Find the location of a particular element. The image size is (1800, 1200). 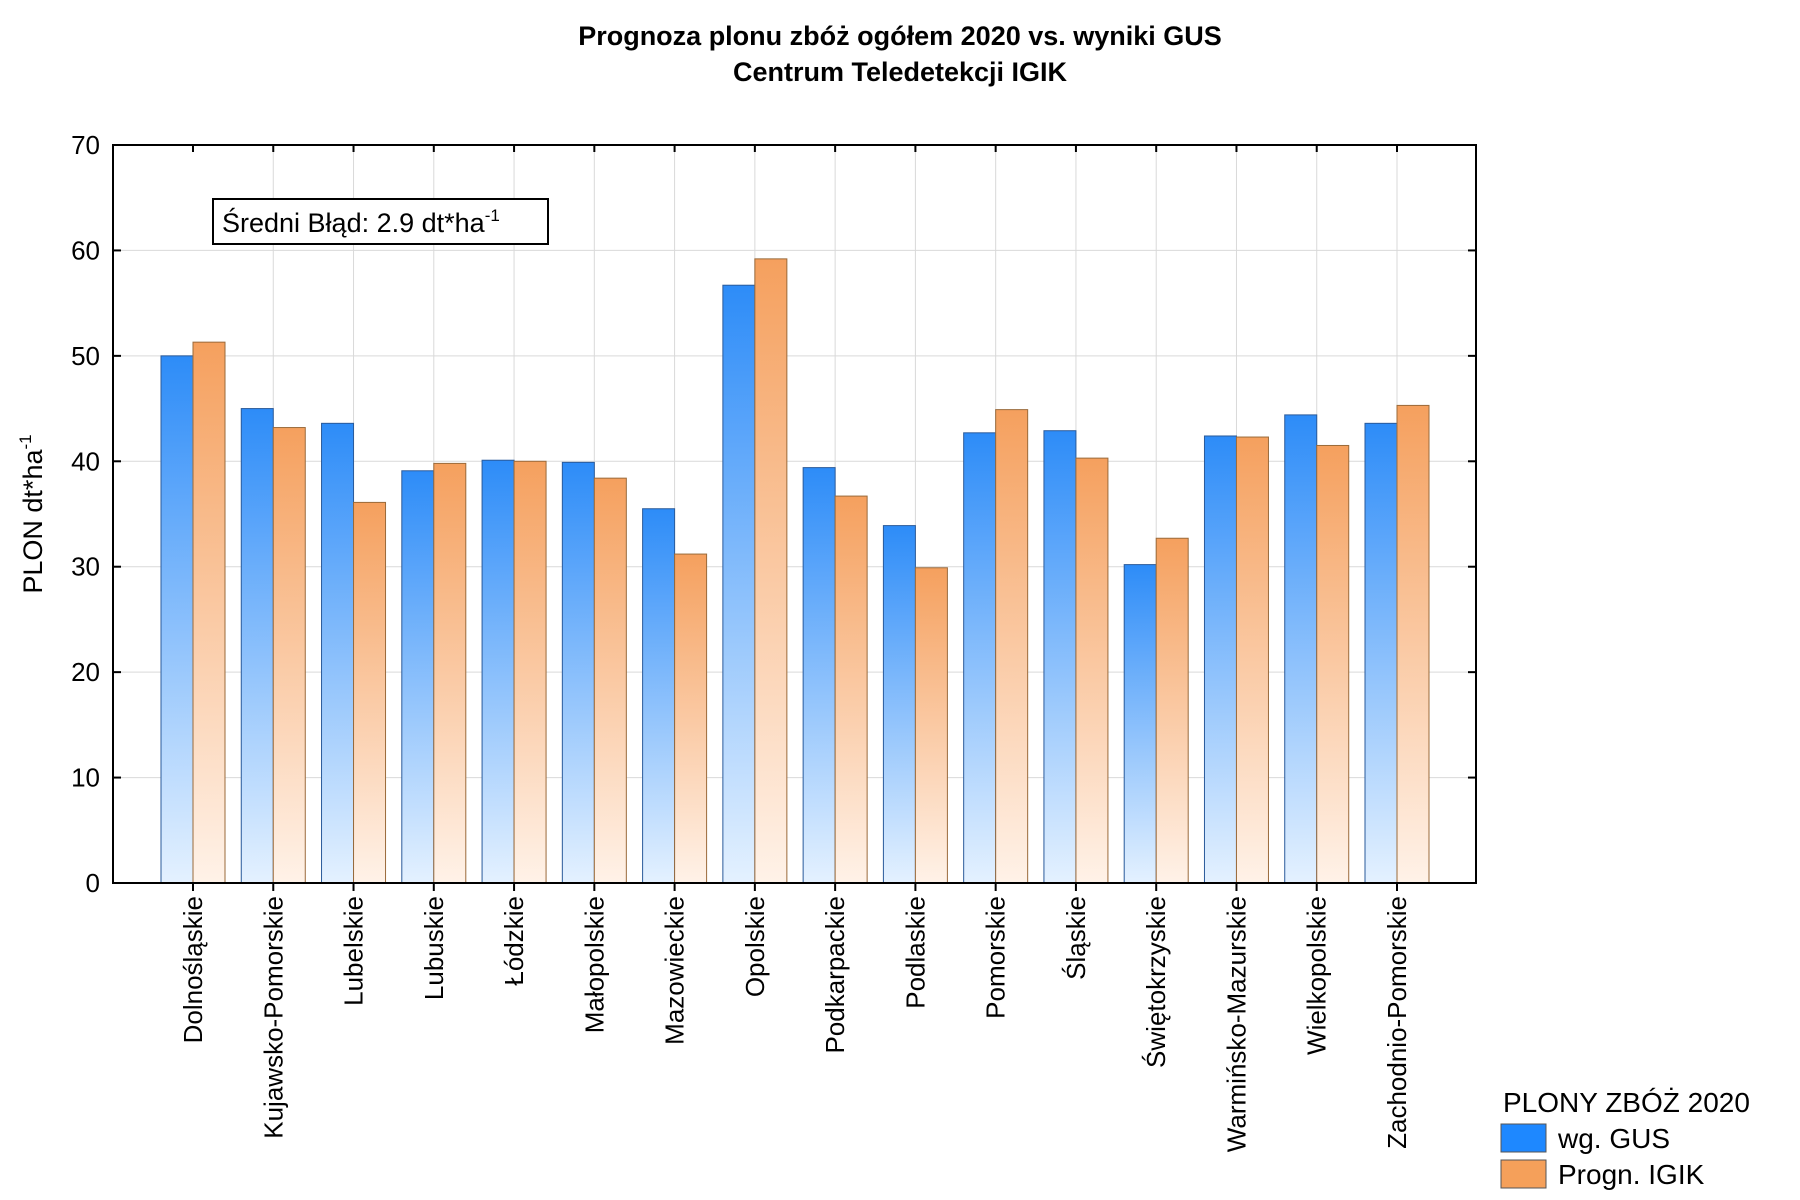

error-annotation: Średni Błąd: 2.9 dt*ha-1 is located at coordinates (380, 221).